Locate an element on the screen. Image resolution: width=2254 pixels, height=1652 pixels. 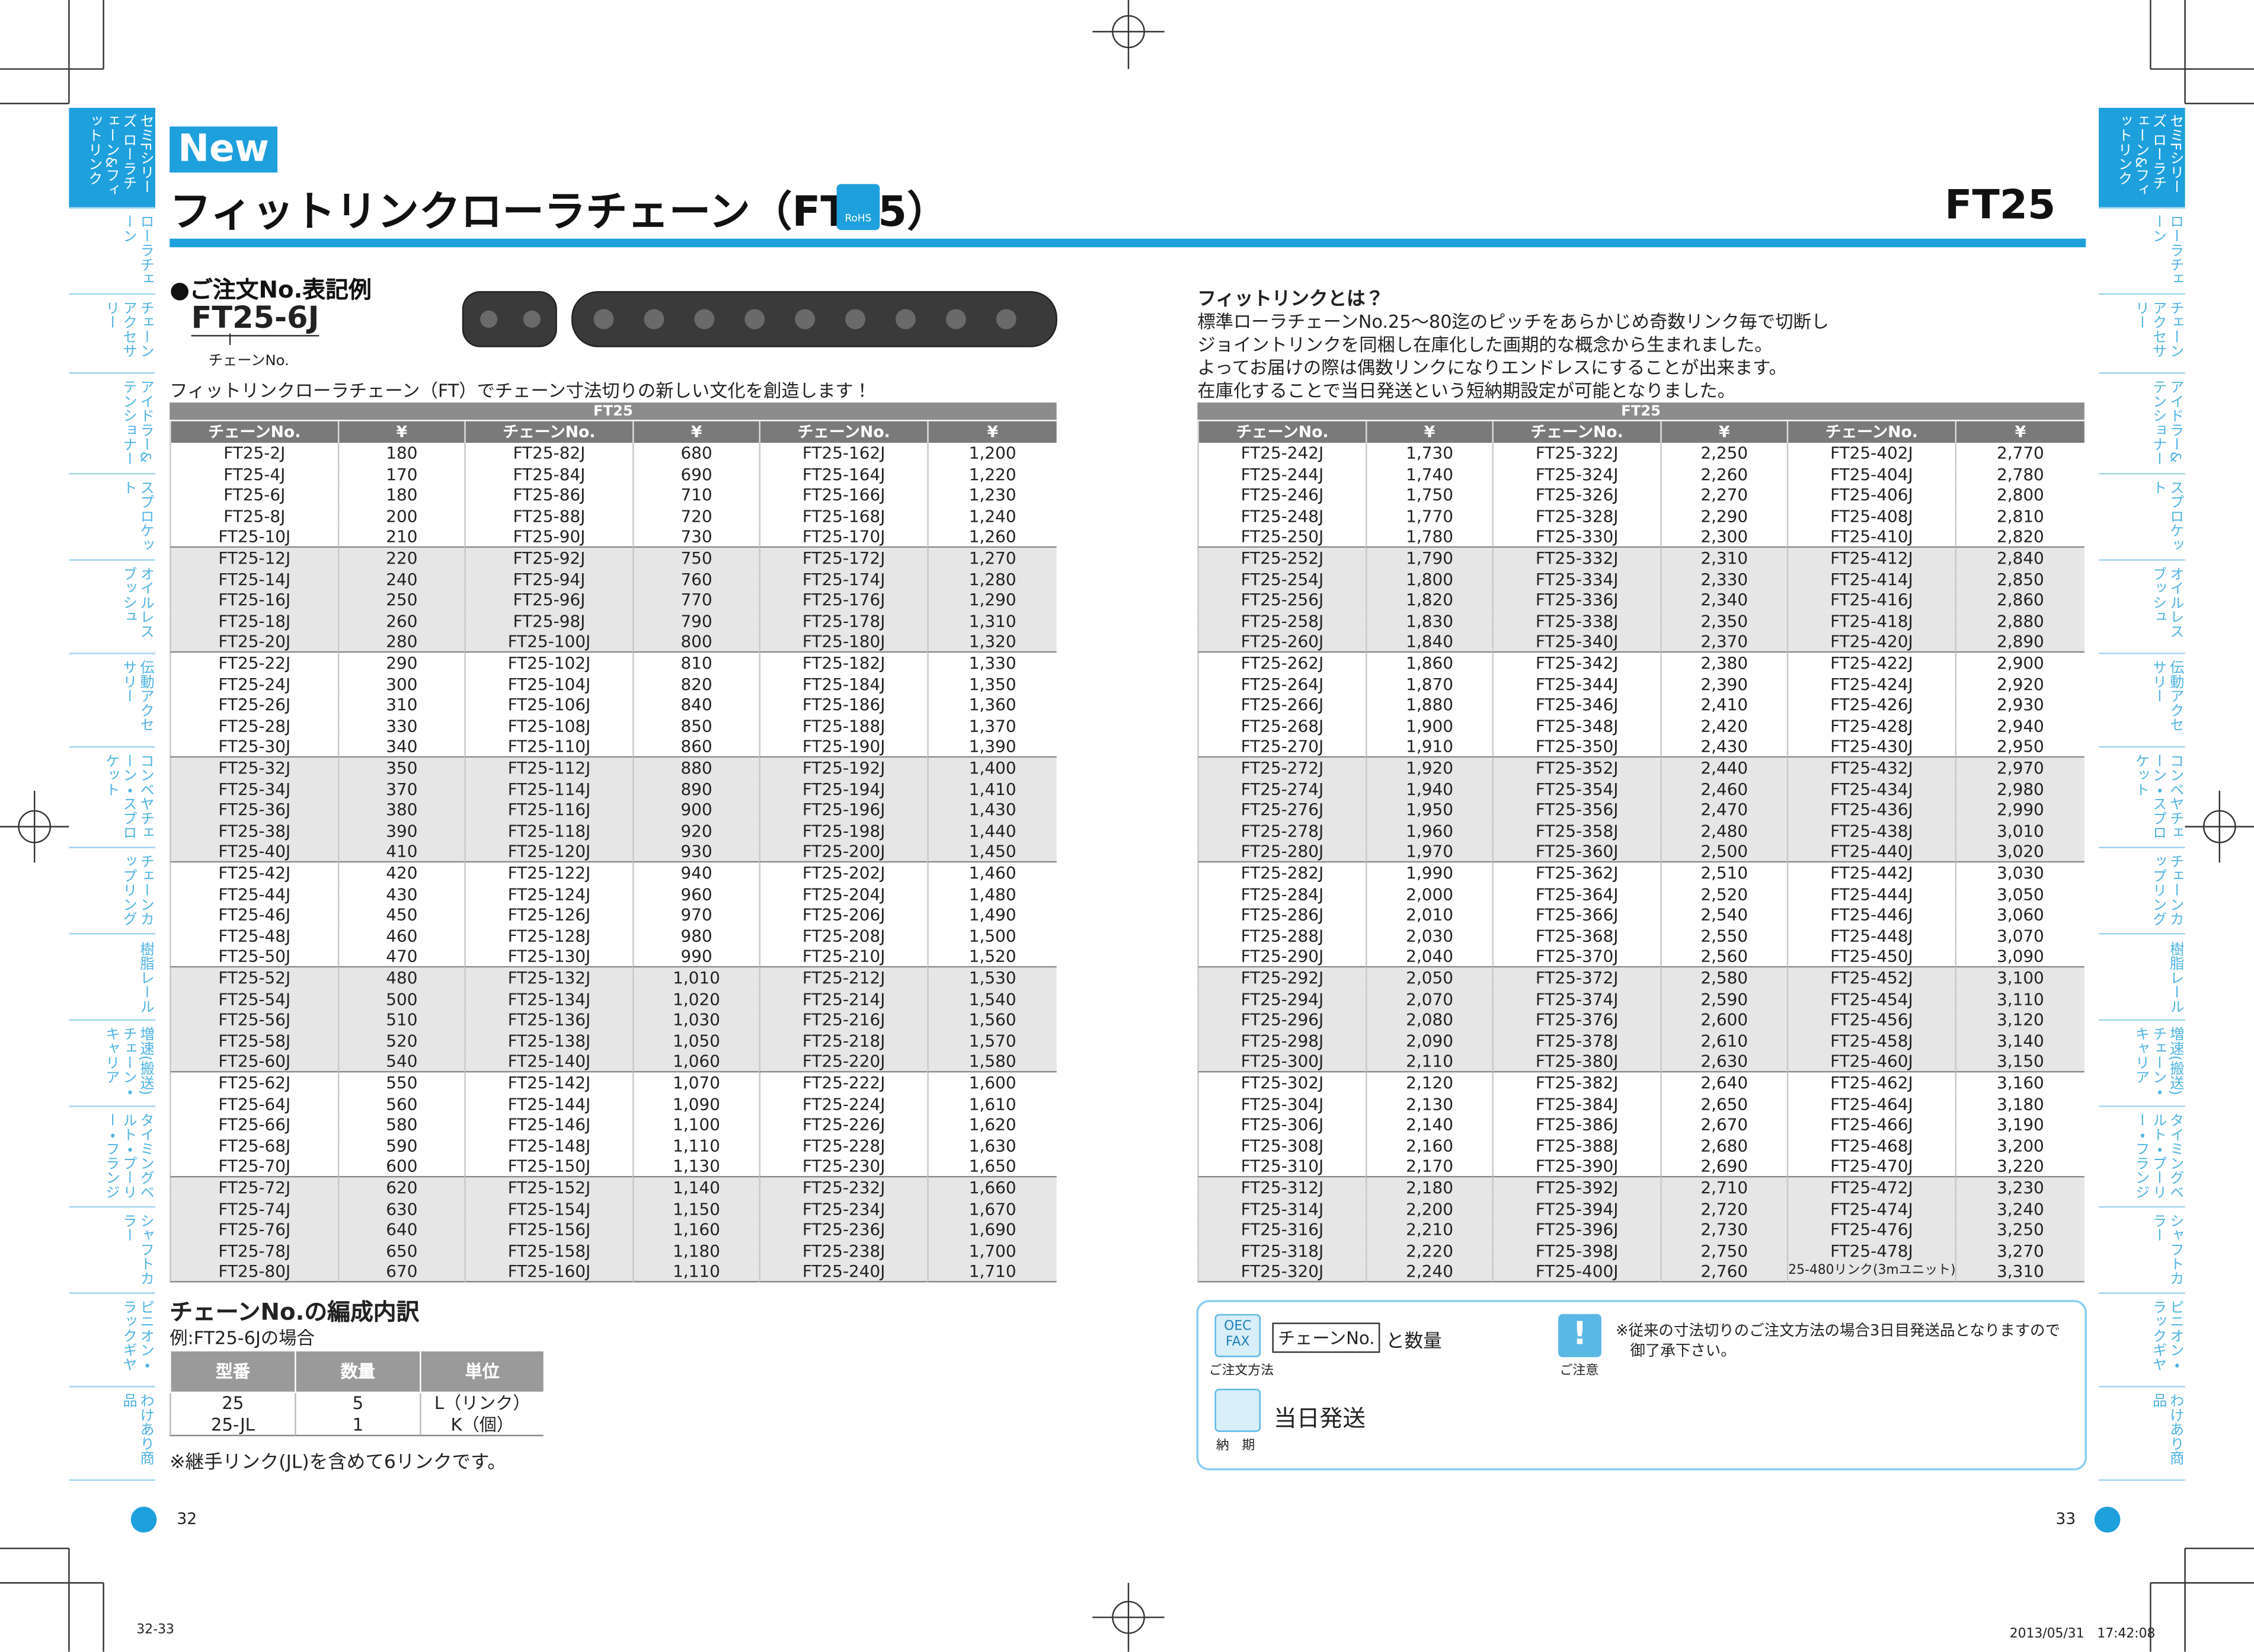
table-cell: FT25-300J is located at coordinates (1281, 1062).